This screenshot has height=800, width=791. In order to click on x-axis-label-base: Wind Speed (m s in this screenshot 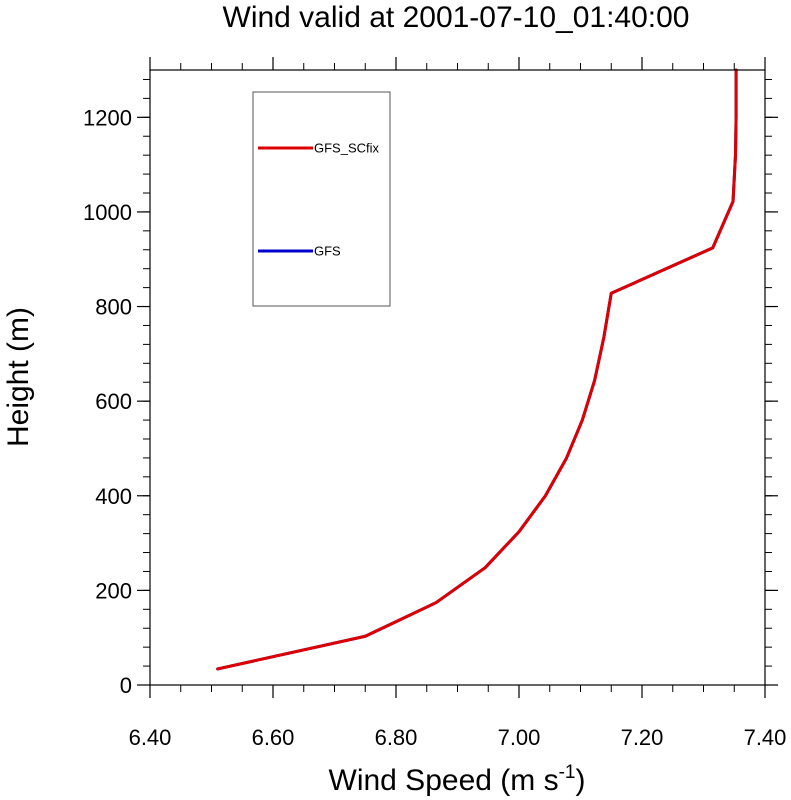, I will do `click(444, 780)`.